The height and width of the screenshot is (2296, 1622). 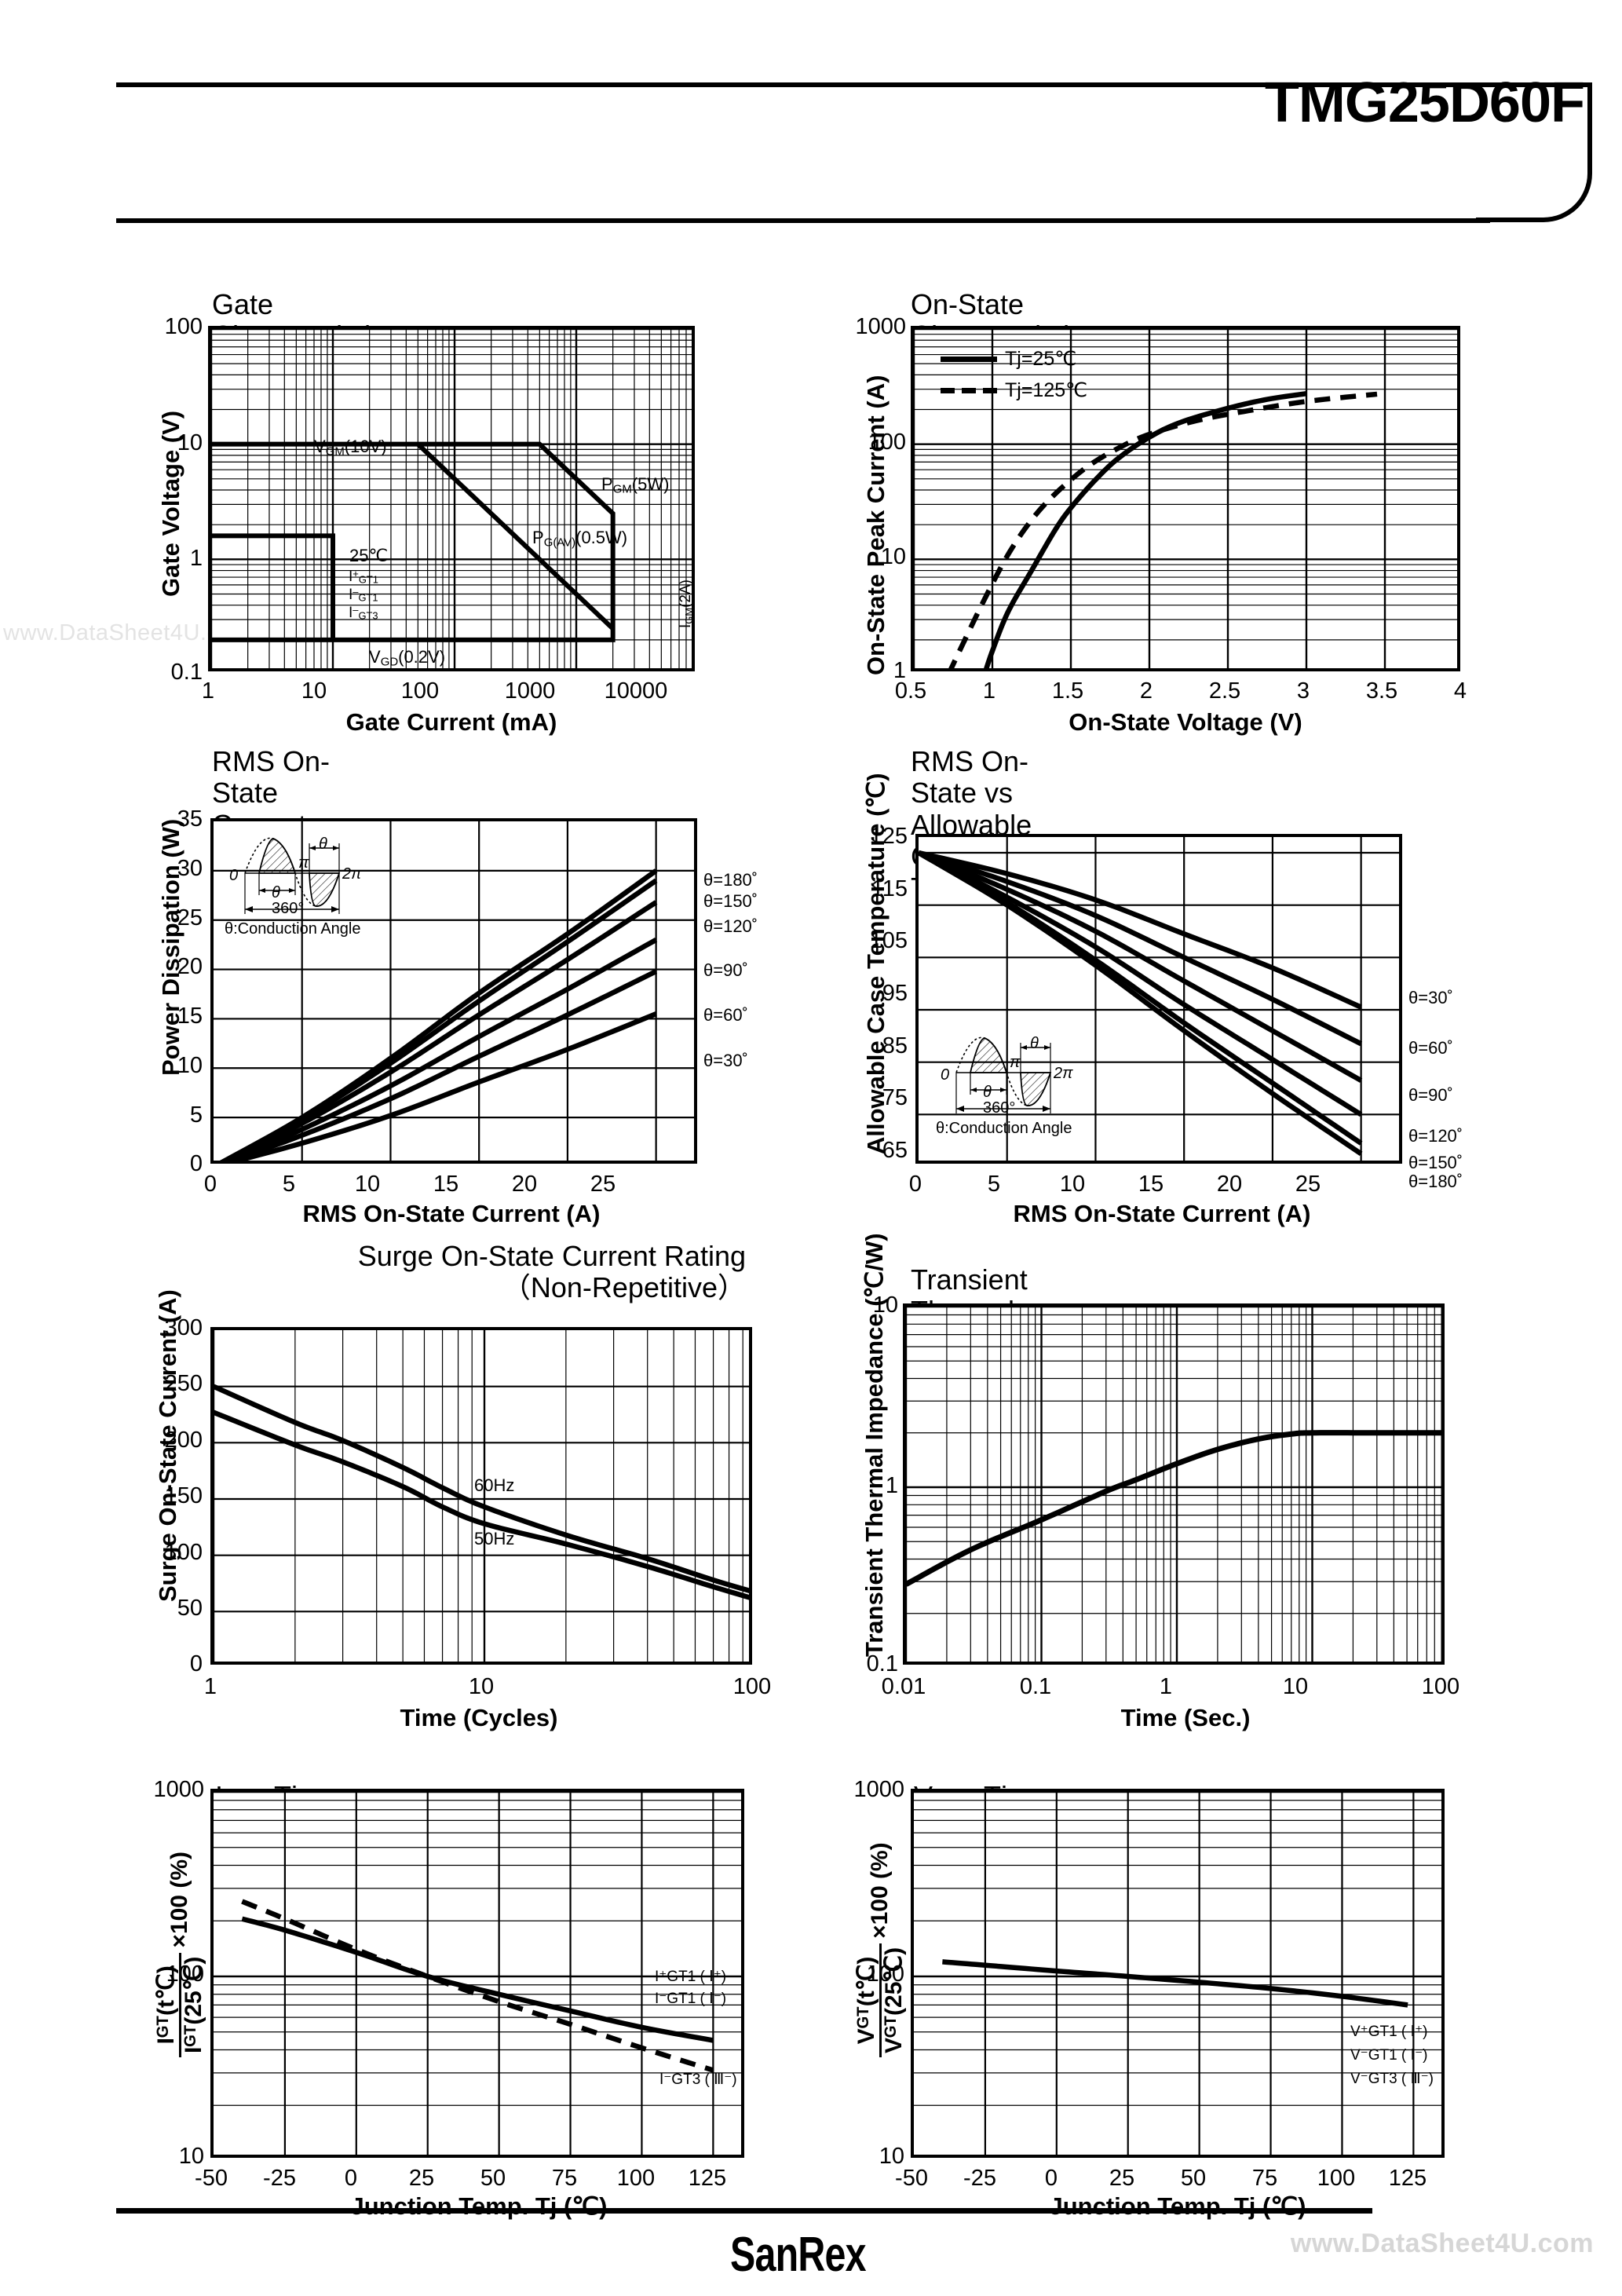 I want to click on series-label: θ=30˚, so click(x=725, y=1061).